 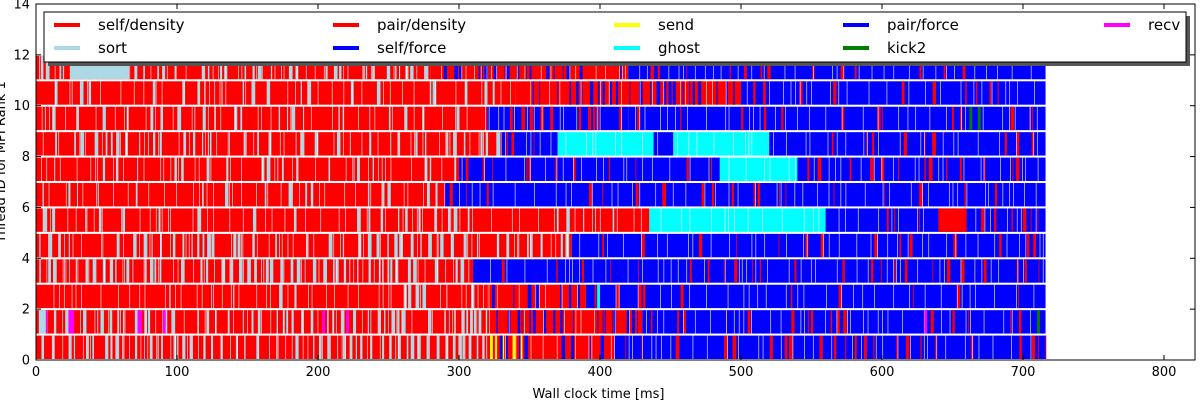 What do you see at coordinates (411, 48) in the screenshot?
I see `legend-label: self/force` at bounding box center [411, 48].